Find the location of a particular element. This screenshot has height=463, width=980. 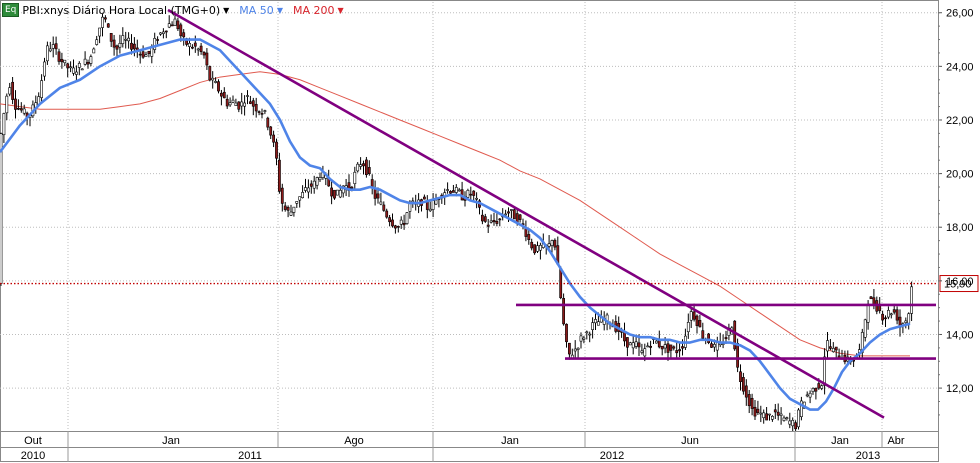

symbol-text: PBI:xnys Diário Hora Local (TMG+0) is located at coordinates (121, 10).